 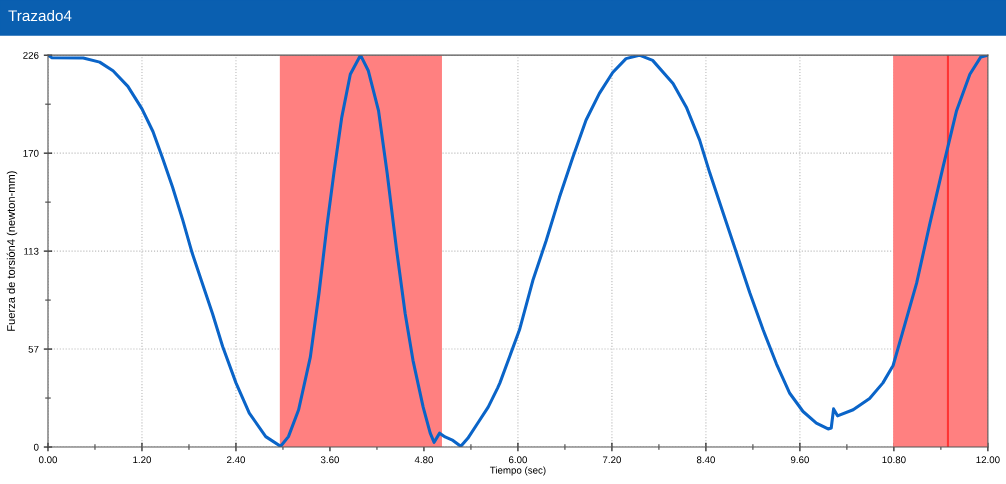 I want to click on x-tick-label: 10.80, so click(x=894, y=460).